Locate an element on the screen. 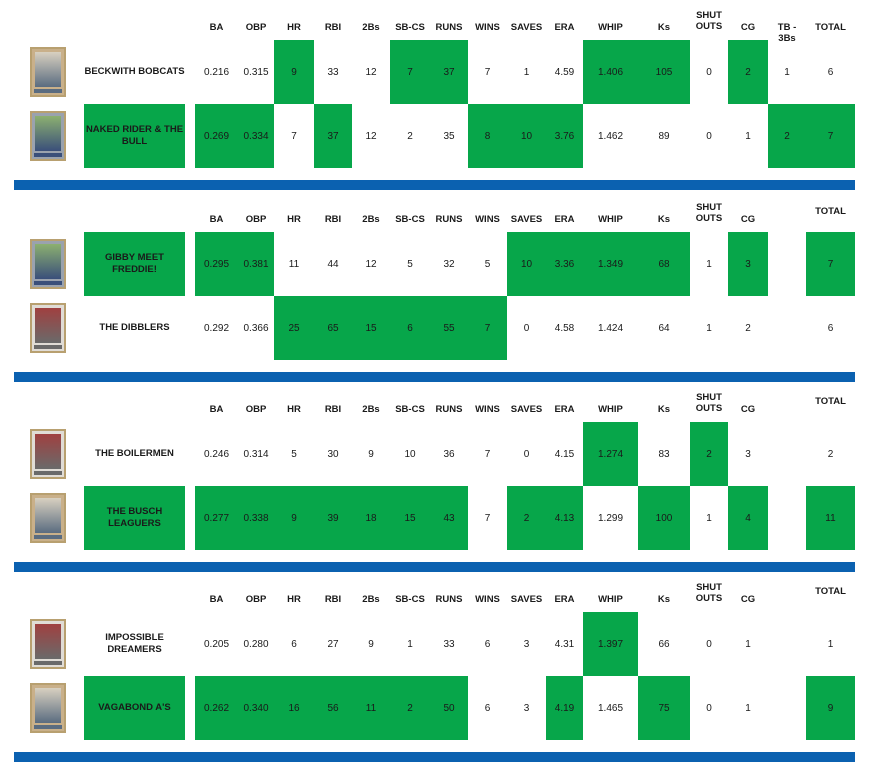 The width and height of the screenshot is (874, 769). stat-cell: 25 is located at coordinates (294, 328).